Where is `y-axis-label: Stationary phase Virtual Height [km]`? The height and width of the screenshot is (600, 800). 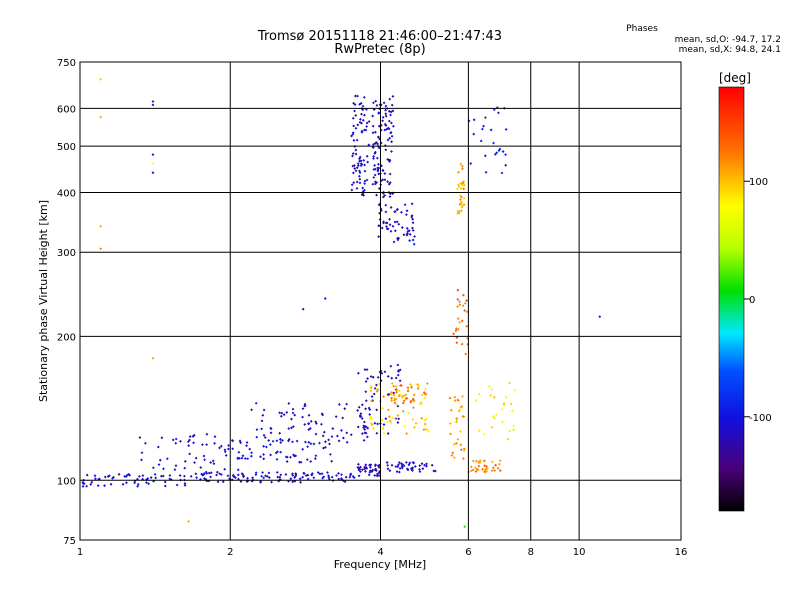 y-axis-label: Stationary phase Virtual Height [km] is located at coordinates (43, 301).